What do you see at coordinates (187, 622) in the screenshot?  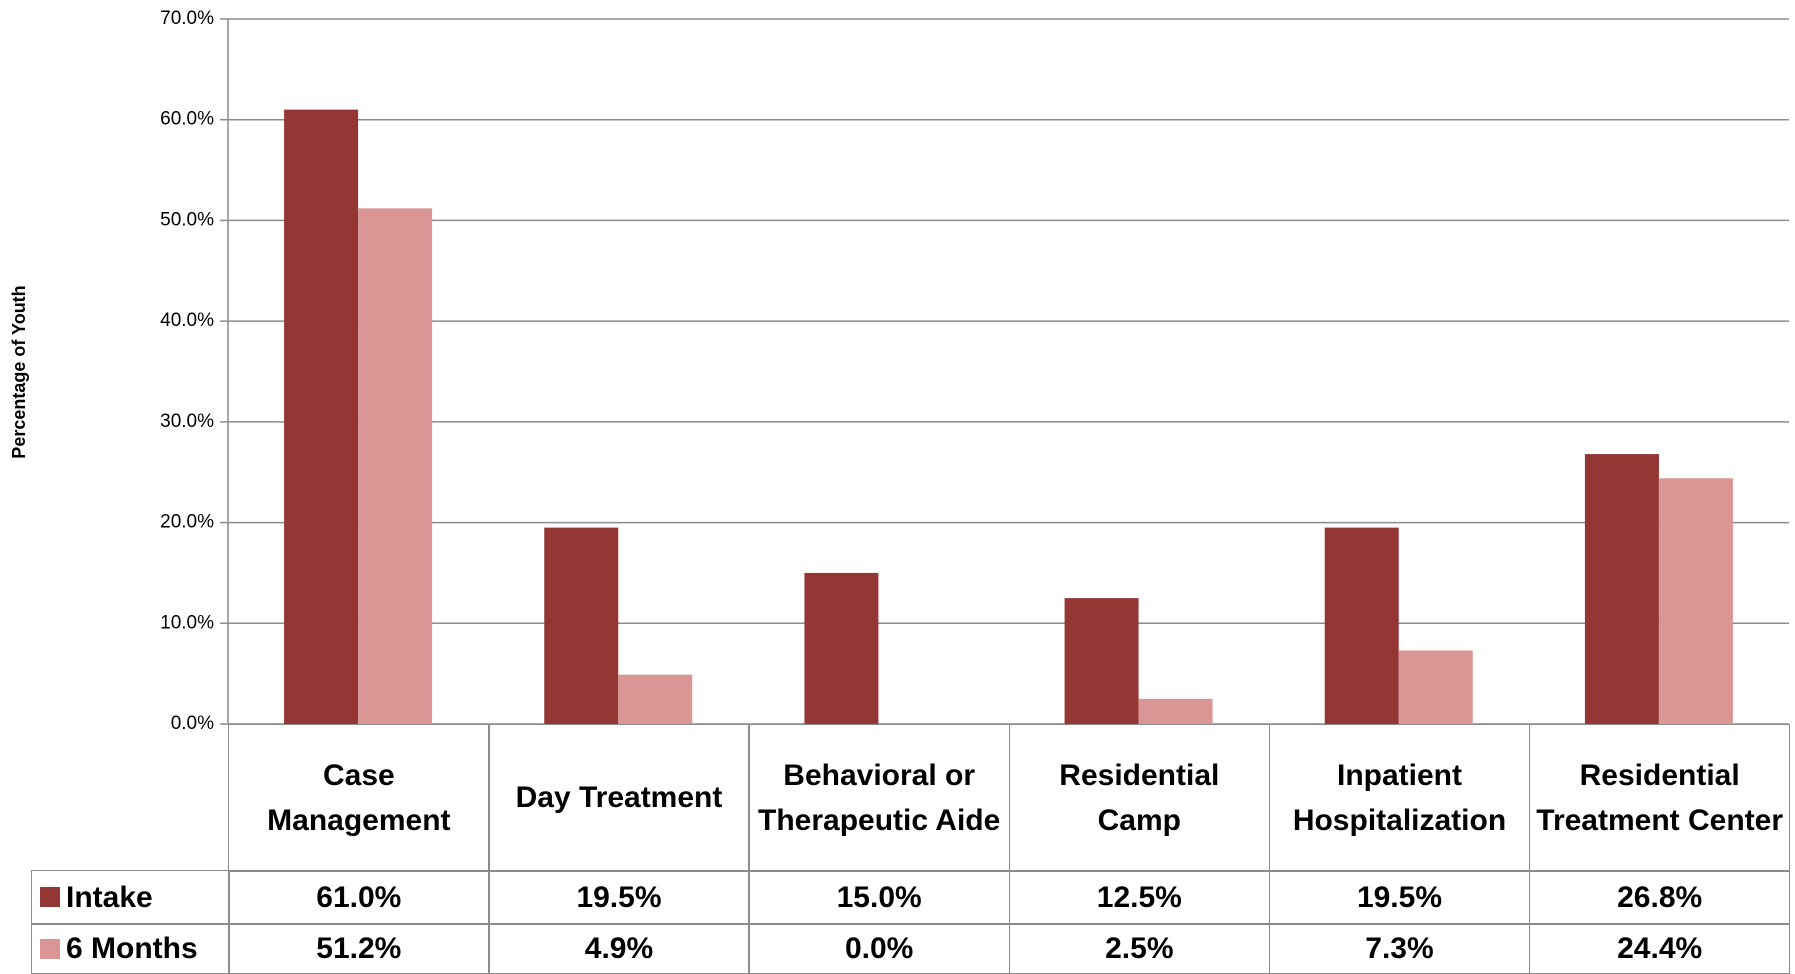 I see `y-tick-label: 10.0%` at bounding box center [187, 622].